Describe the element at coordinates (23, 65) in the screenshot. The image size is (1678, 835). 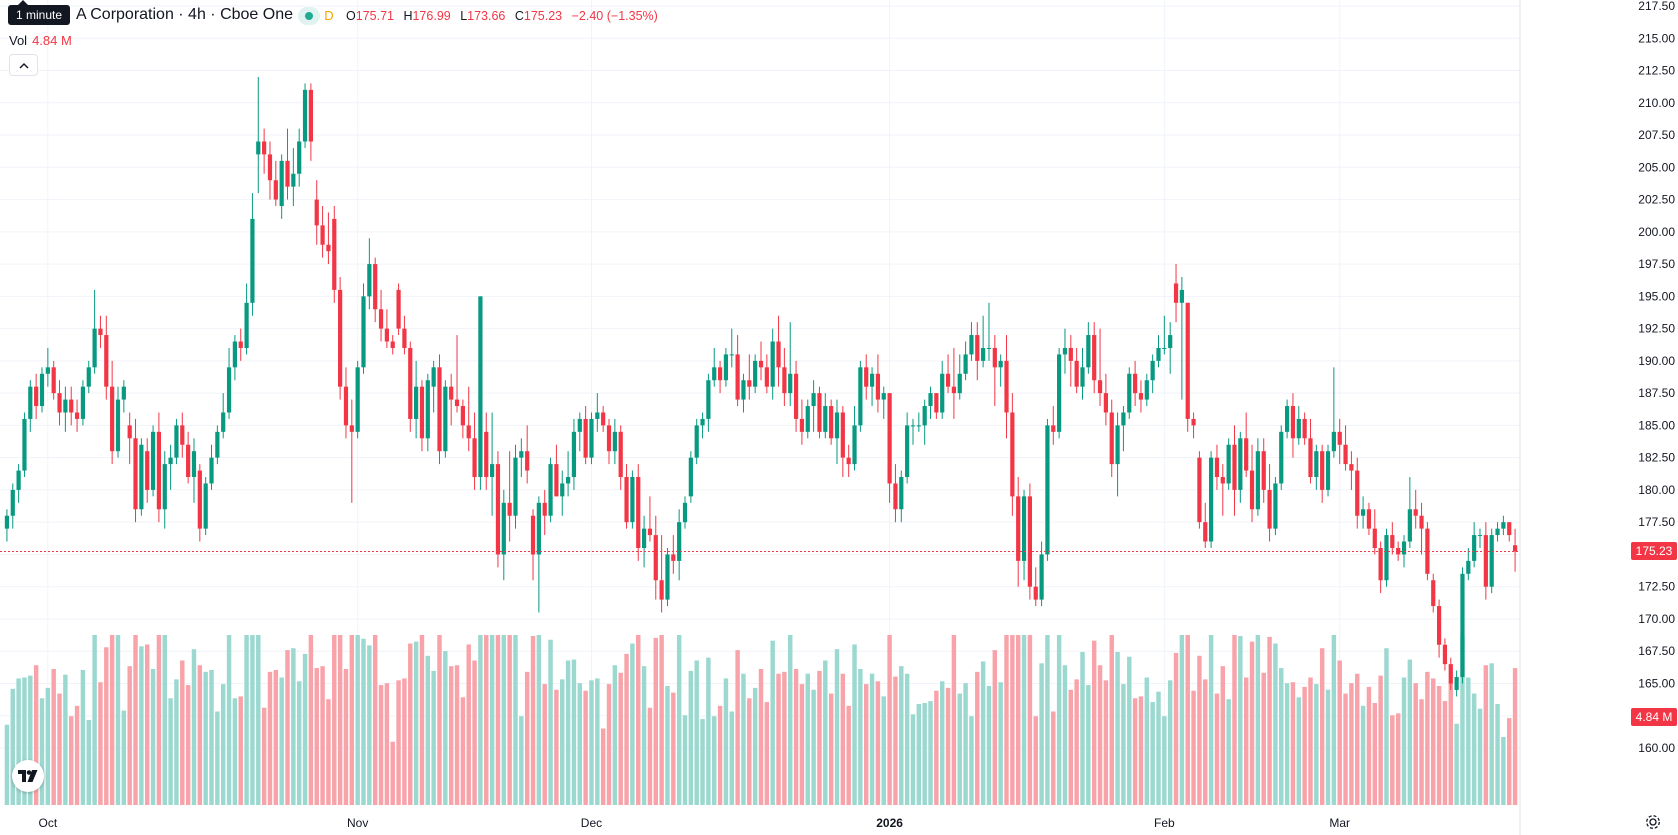
I see `collapse-legend-button` at that location.